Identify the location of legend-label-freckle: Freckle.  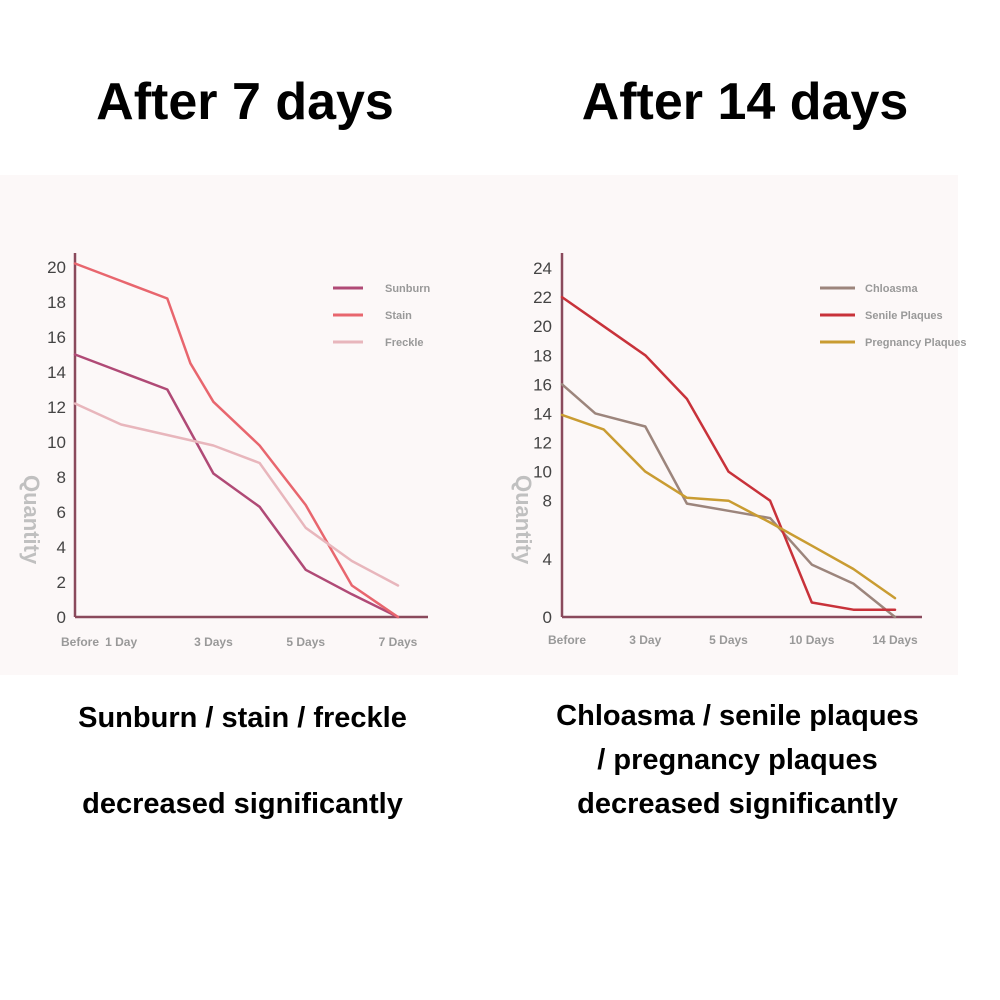
(404, 343).